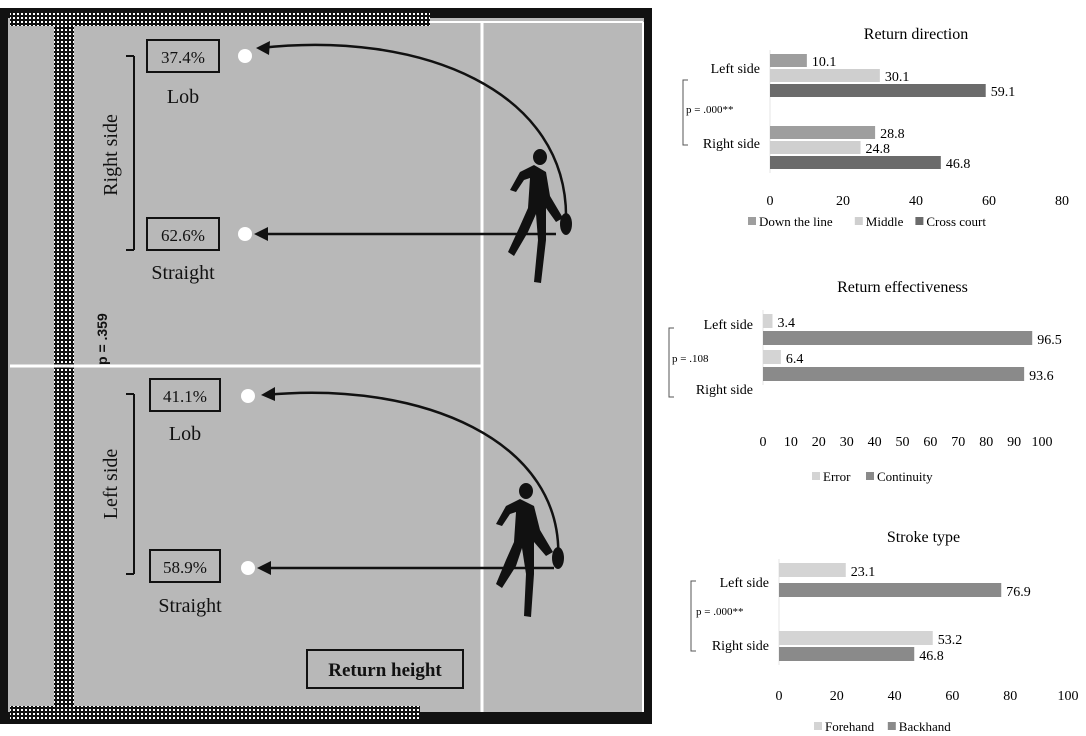 This screenshot has width=1086, height=736. What do you see at coordinates (855, 162) in the screenshot?
I see `chart1-bar-cross-court-right` at bounding box center [855, 162].